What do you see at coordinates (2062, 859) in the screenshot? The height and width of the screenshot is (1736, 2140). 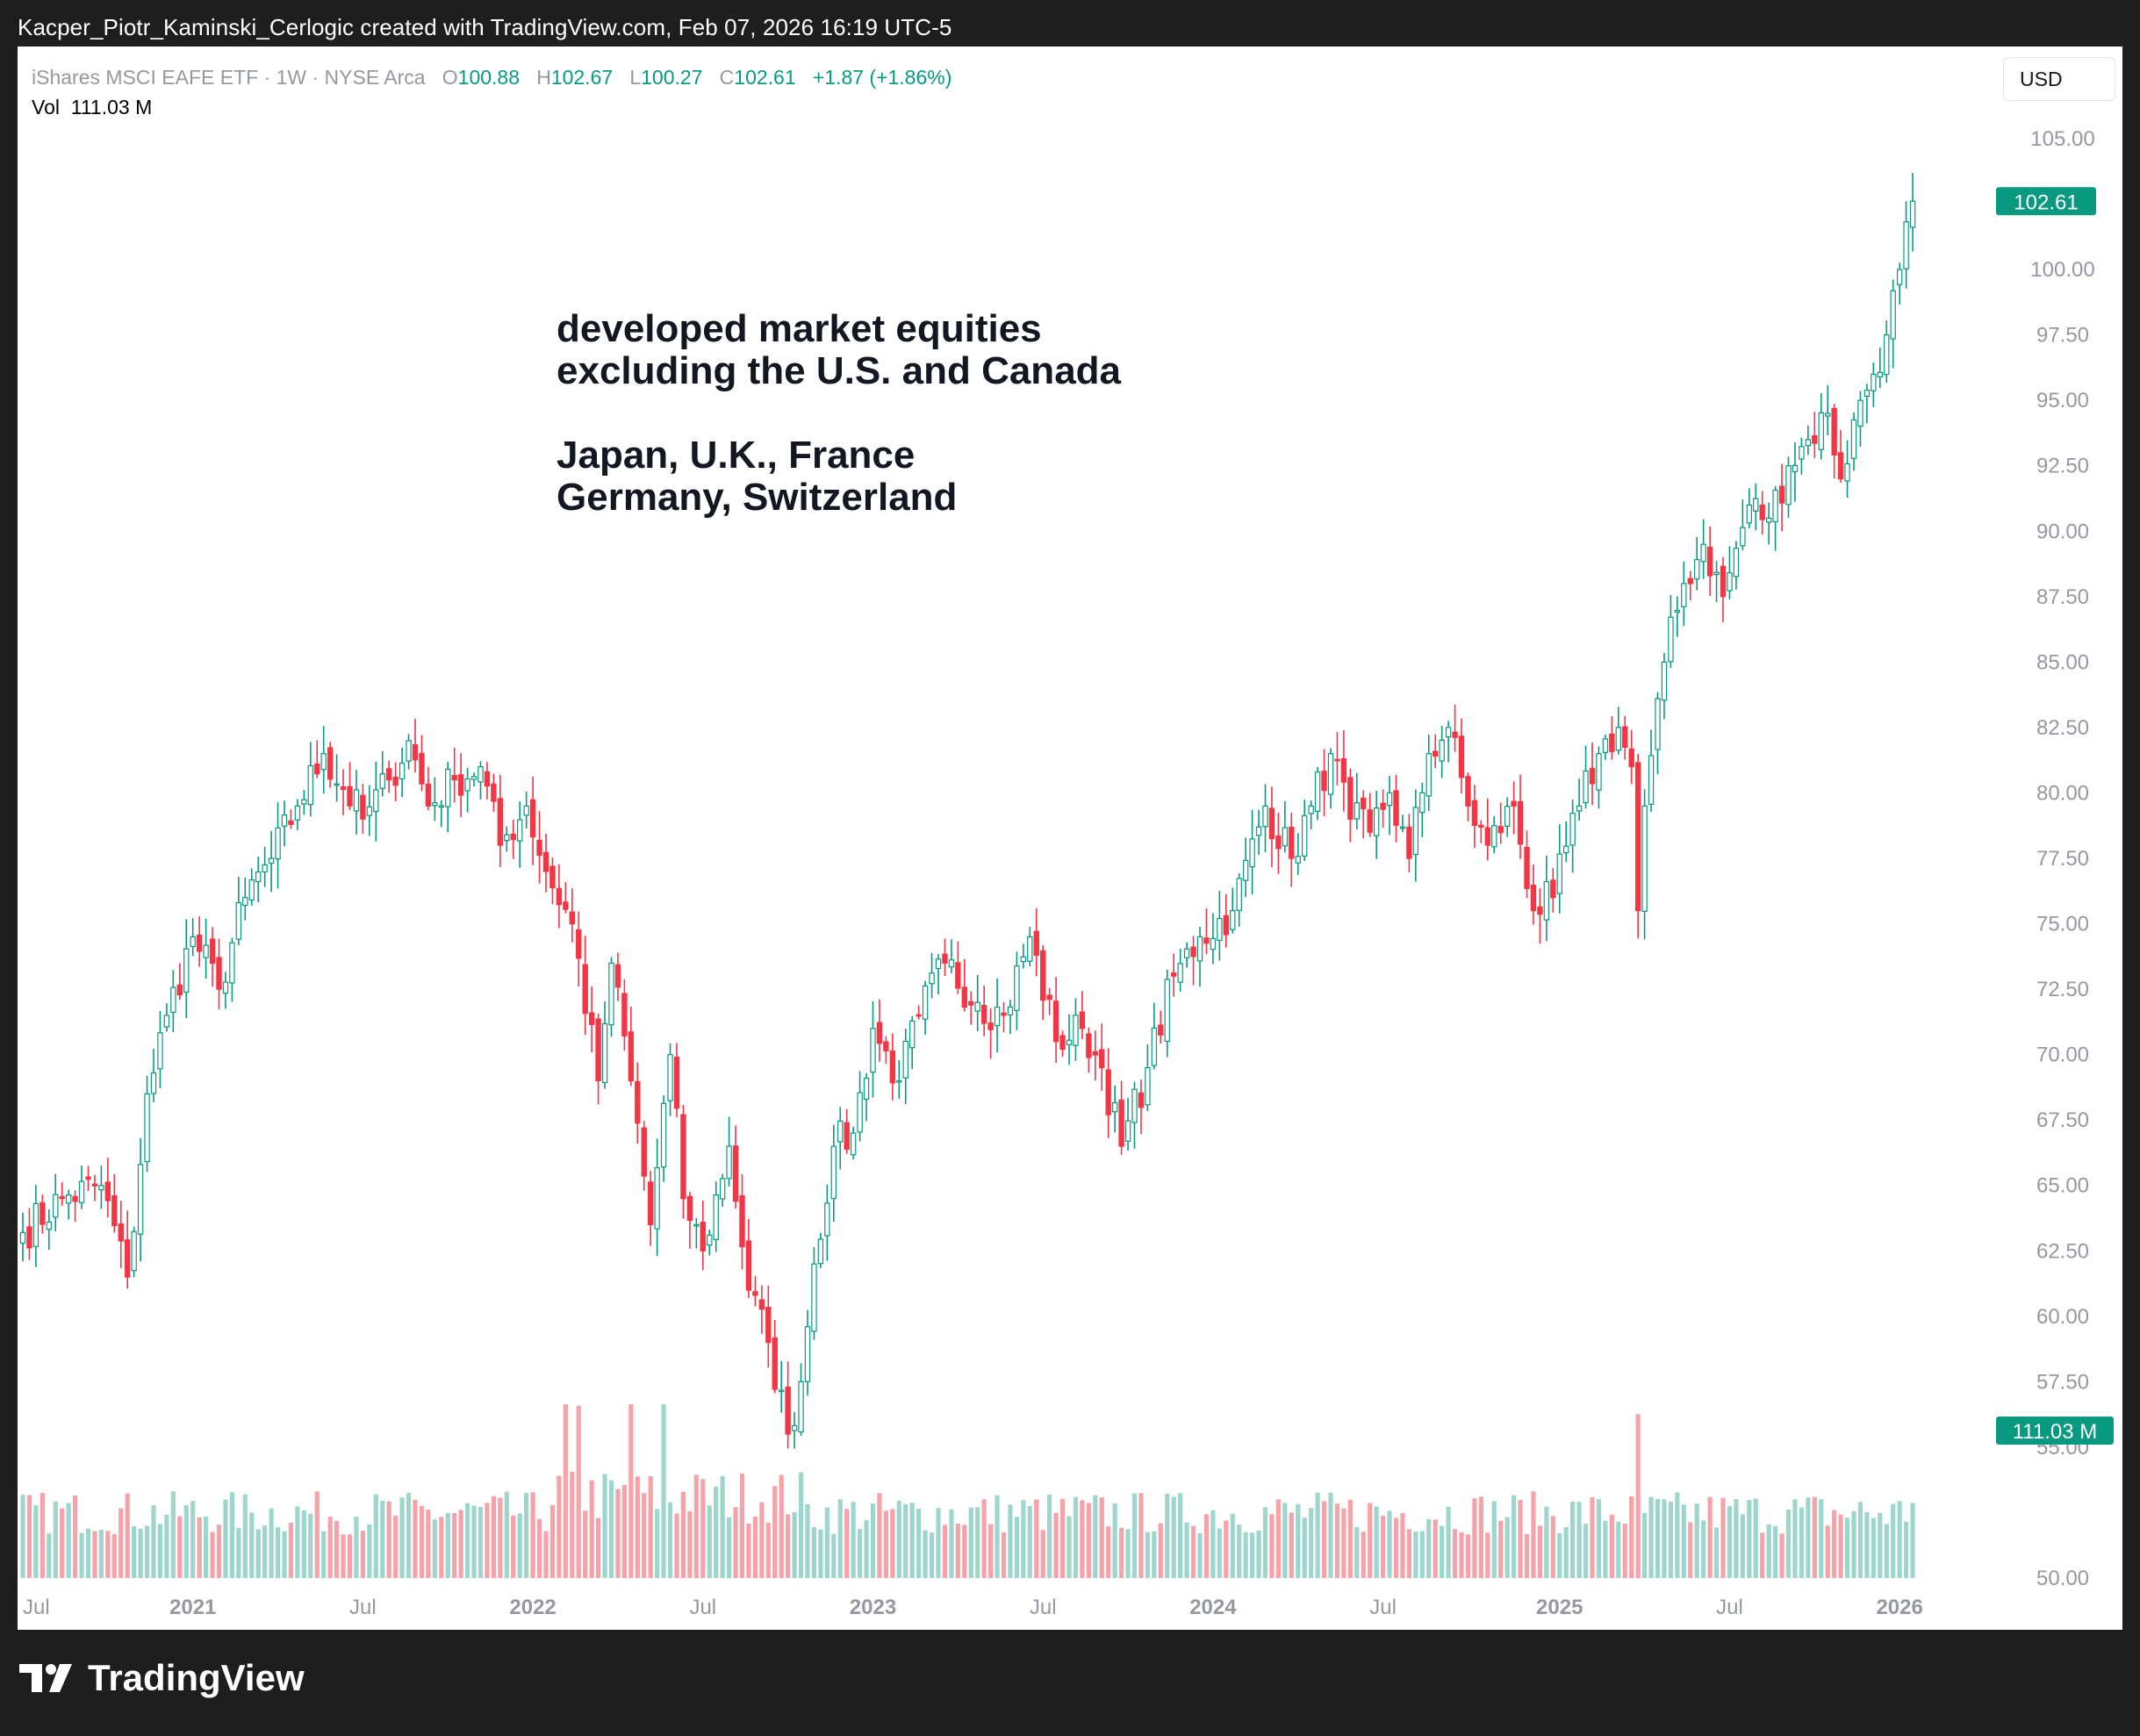 I see `price-axis-tick: 77.50` at bounding box center [2062, 859].